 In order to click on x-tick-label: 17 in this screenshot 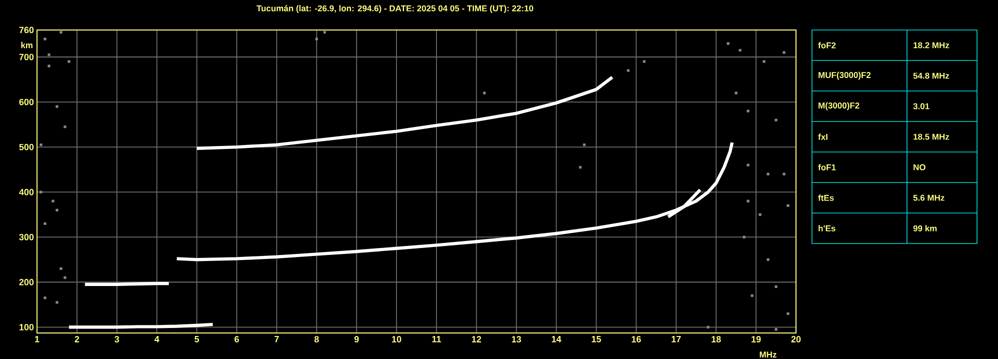, I will do `click(676, 339)`.